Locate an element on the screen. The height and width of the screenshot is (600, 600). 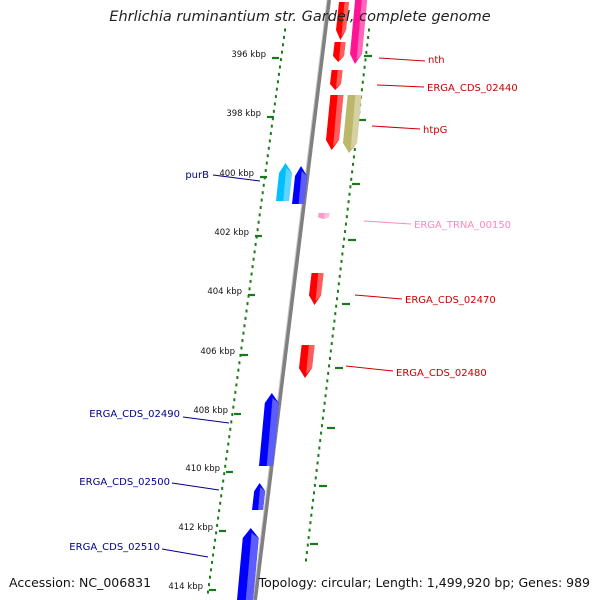
tick-label: 408 kbp is located at coordinates (210, 411).